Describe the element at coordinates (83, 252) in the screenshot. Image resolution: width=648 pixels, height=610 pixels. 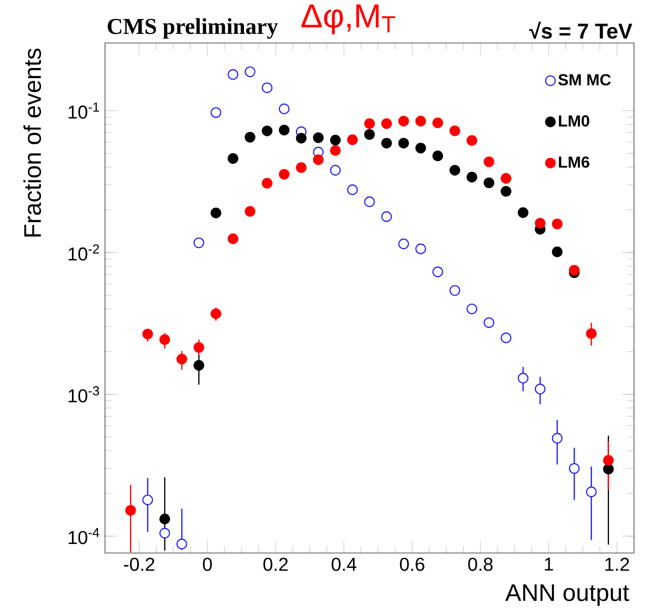
I see `y-tick-label: 10$^{-2}$` at that location.